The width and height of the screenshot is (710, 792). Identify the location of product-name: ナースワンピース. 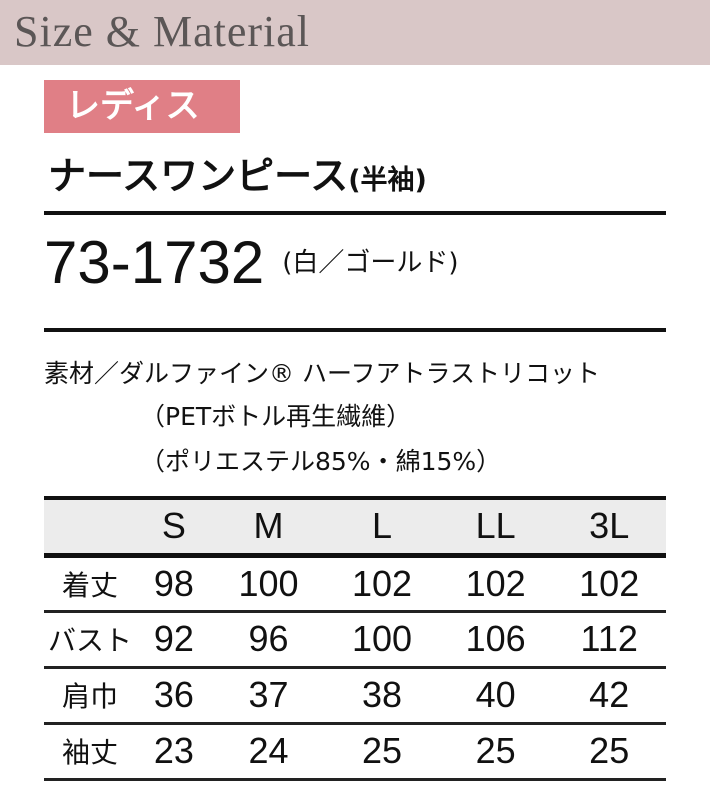
(198, 176).